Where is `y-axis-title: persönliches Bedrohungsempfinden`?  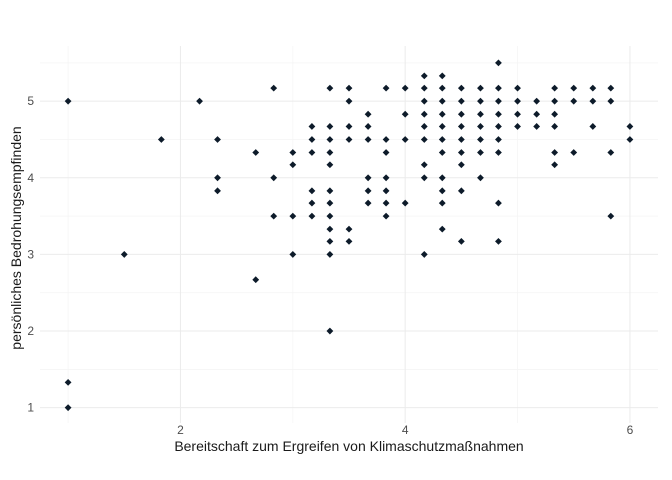 y-axis-title: persönliches Bedrohungsempfinden is located at coordinates (16, 237).